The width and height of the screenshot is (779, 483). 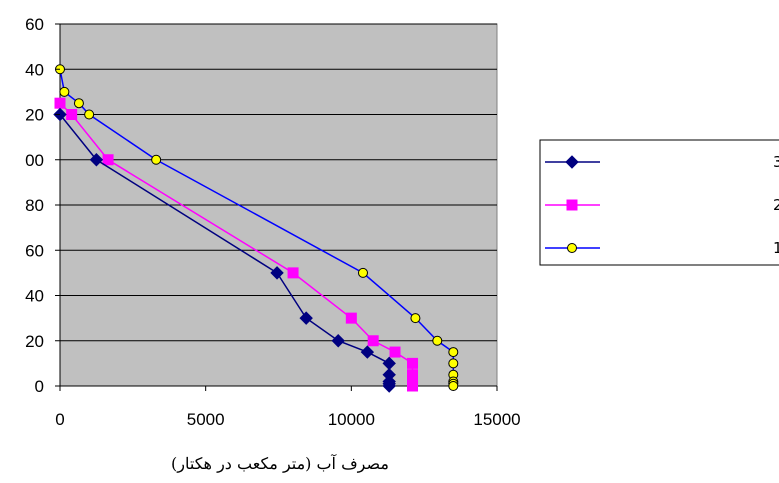 I want to click on x-tick-label: 15000, so click(x=496, y=419).